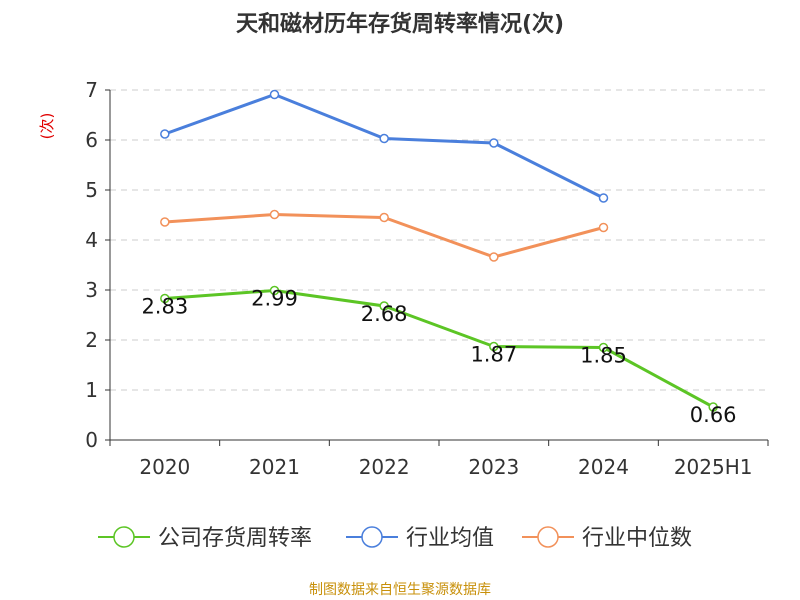 The image size is (800, 600). I want to click on y-tick-label: 2, so click(91, 340).